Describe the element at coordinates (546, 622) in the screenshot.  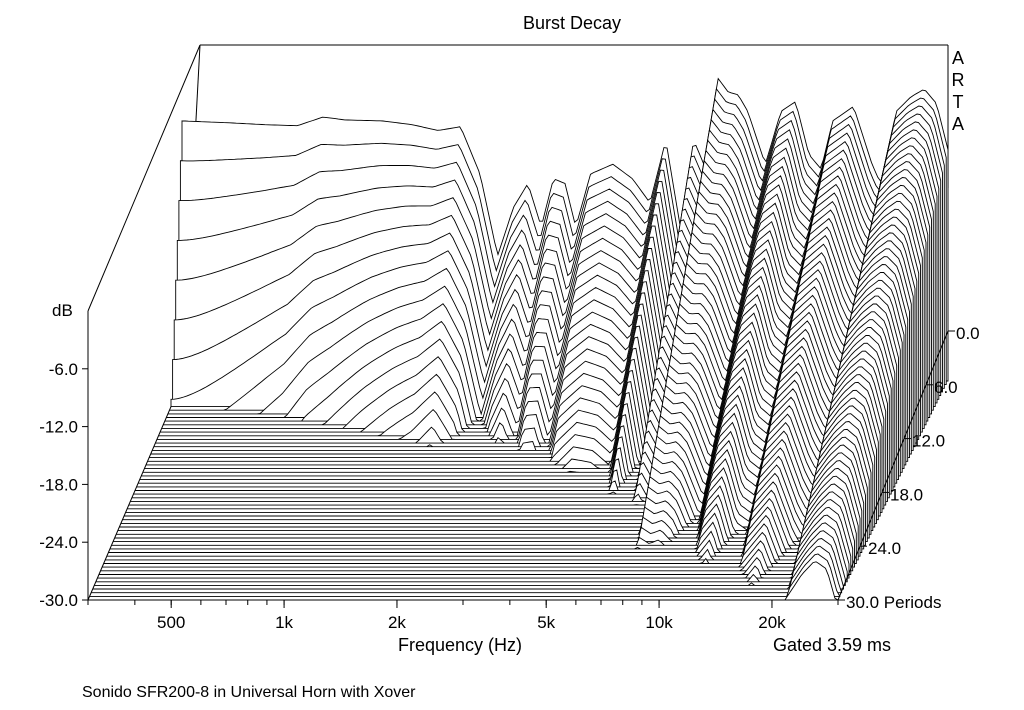
I see `x-tick-label: 5k` at that location.